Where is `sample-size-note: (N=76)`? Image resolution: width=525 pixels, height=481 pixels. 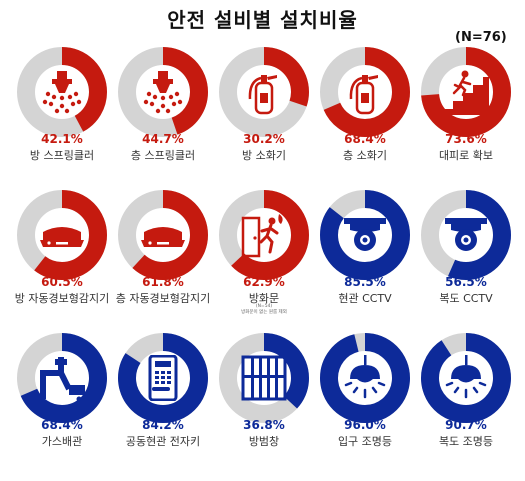 sample-size-note: (N=76) is located at coordinates (481, 37).